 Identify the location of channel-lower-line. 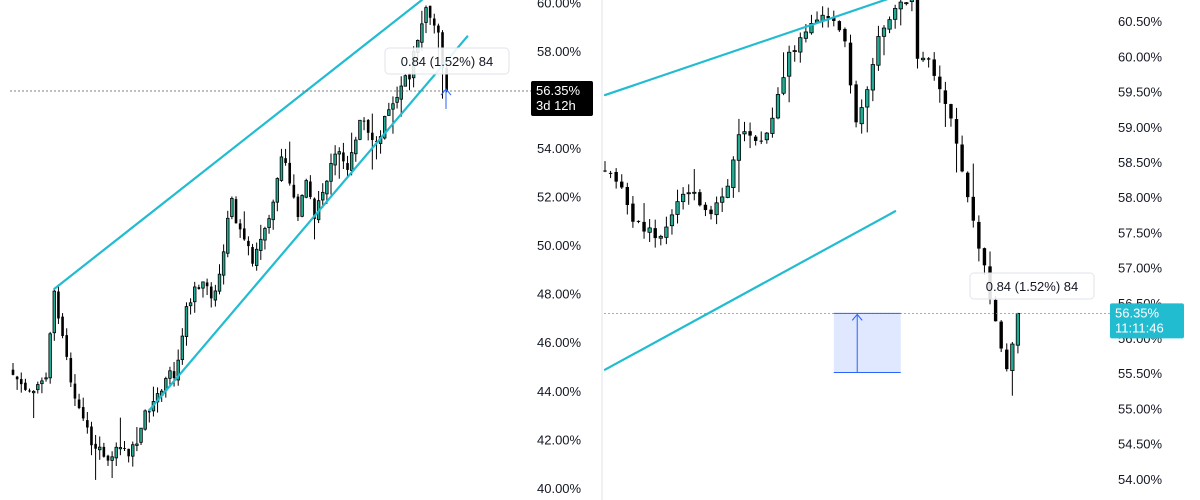
(750, 290).